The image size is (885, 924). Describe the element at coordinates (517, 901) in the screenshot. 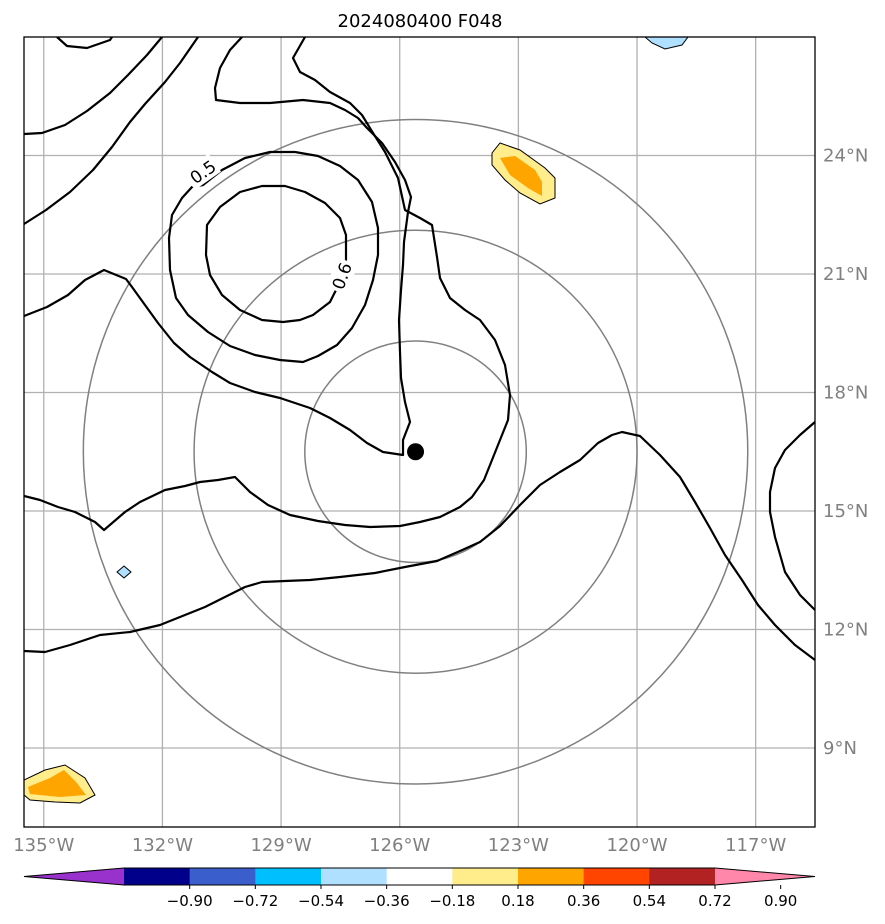

I see `colorbar-tick-label: 0.18` at that location.